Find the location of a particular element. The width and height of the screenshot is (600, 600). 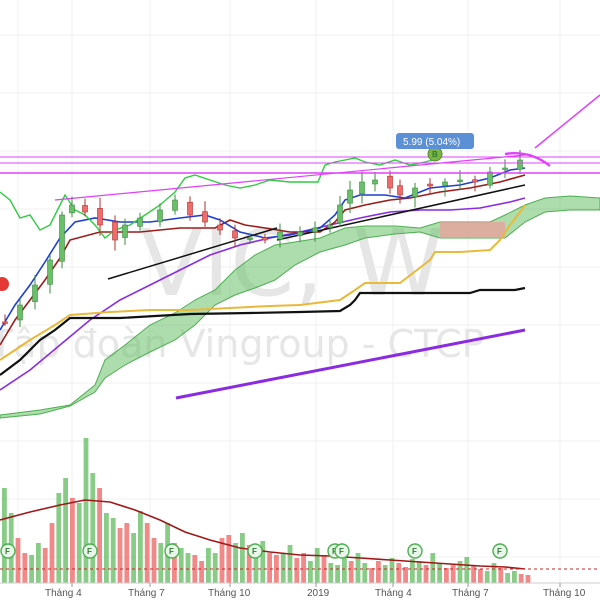

arrow-curve is located at coordinates (527, 159).